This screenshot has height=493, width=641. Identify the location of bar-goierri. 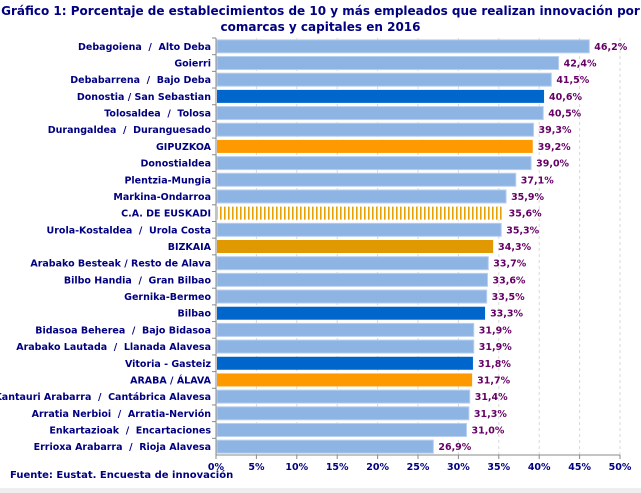
(388, 63).